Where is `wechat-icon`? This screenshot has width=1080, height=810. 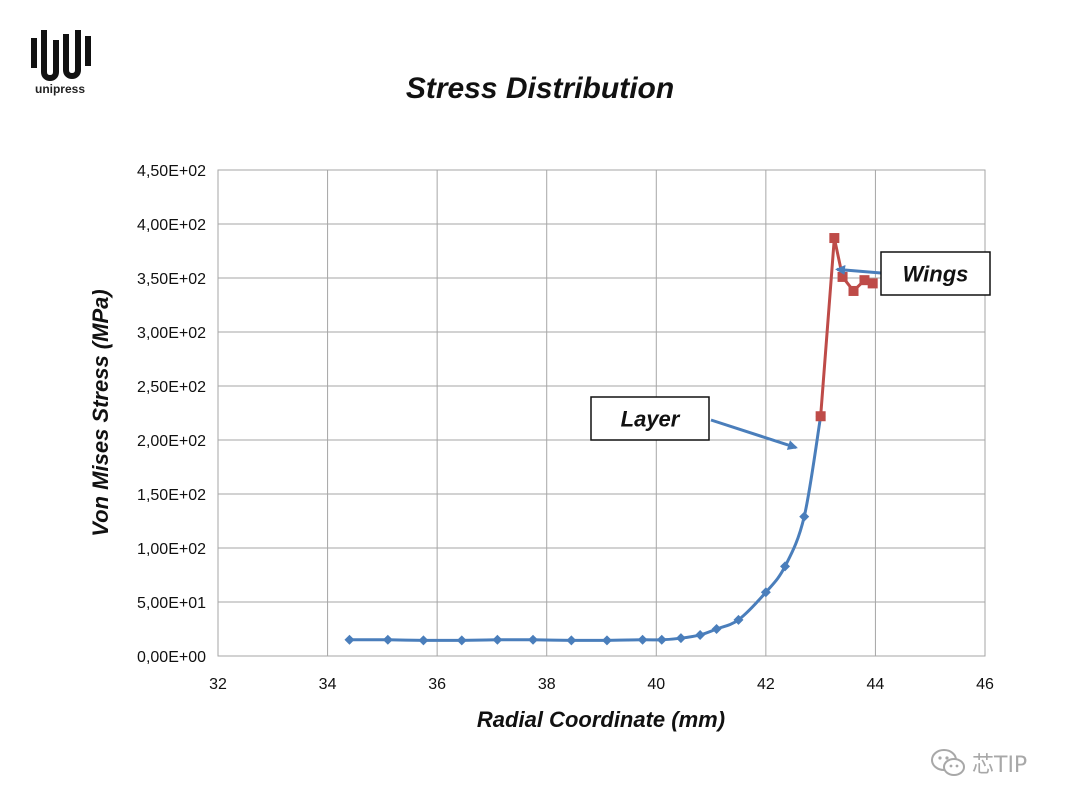 wechat-icon is located at coordinates (948, 762).